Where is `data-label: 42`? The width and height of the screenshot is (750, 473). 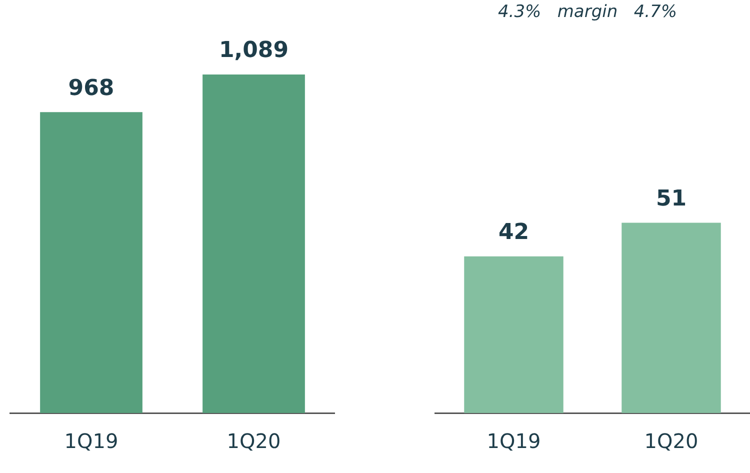
data-label: 42 is located at coordinates (514, 233).